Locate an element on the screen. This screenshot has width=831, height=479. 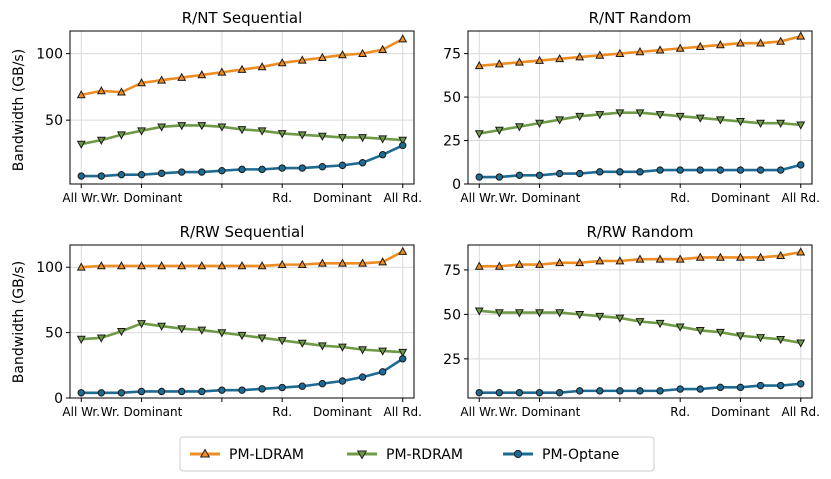
x-tick-label: Dominant is located at coordinates (342, 412).